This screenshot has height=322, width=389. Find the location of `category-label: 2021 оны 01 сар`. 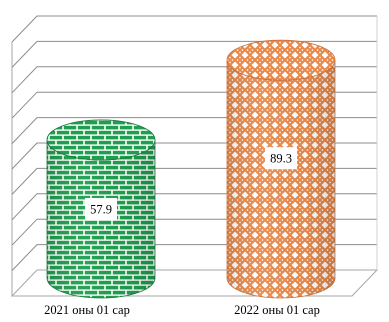

category-label: 2021 оны 01 сар is located at coordinates (87, 310).